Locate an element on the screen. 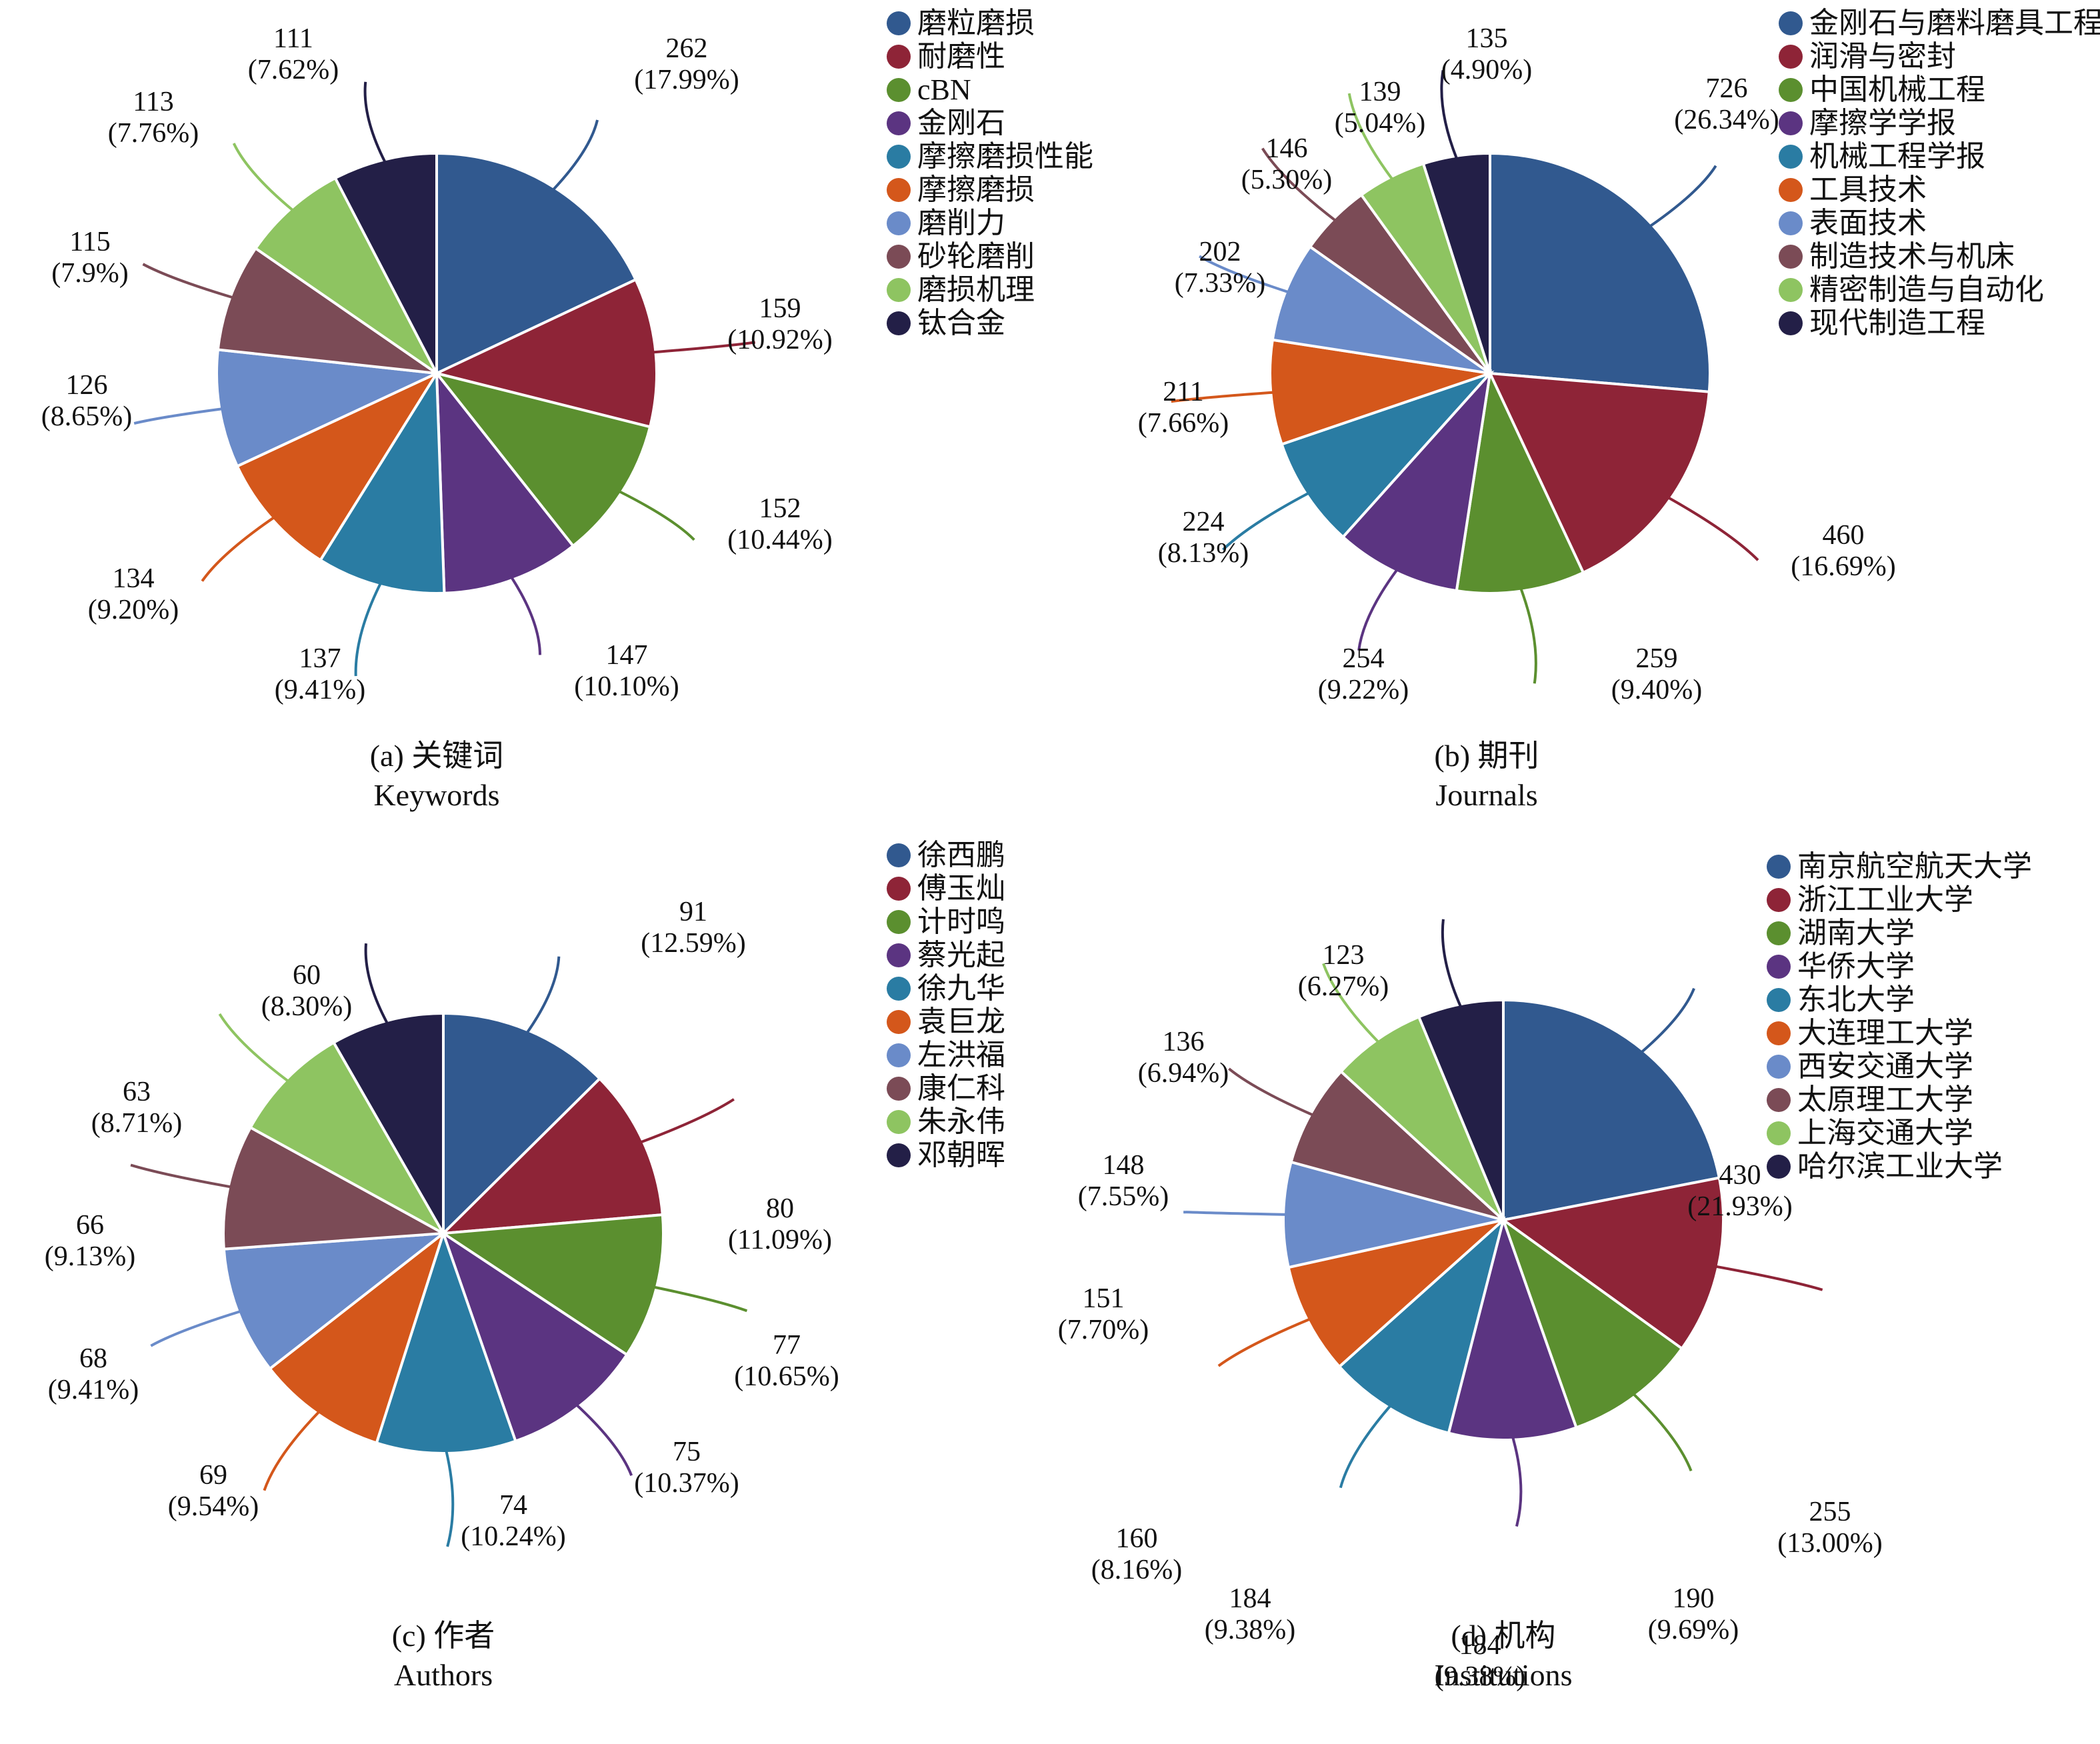  legend-item-label: 钛合金 is located at coordinates (961, 322).